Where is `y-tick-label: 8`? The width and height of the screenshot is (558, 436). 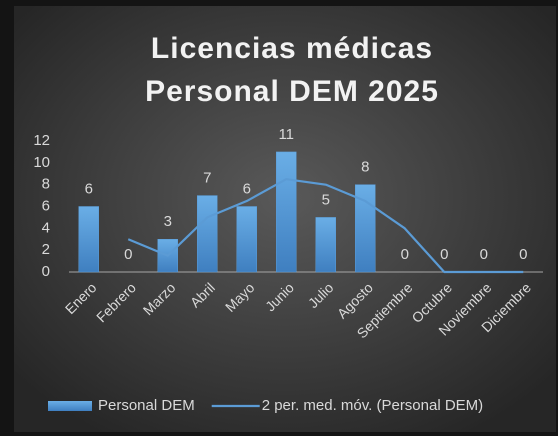 y-tick-label: 8 is located at coordinates (46, 184).